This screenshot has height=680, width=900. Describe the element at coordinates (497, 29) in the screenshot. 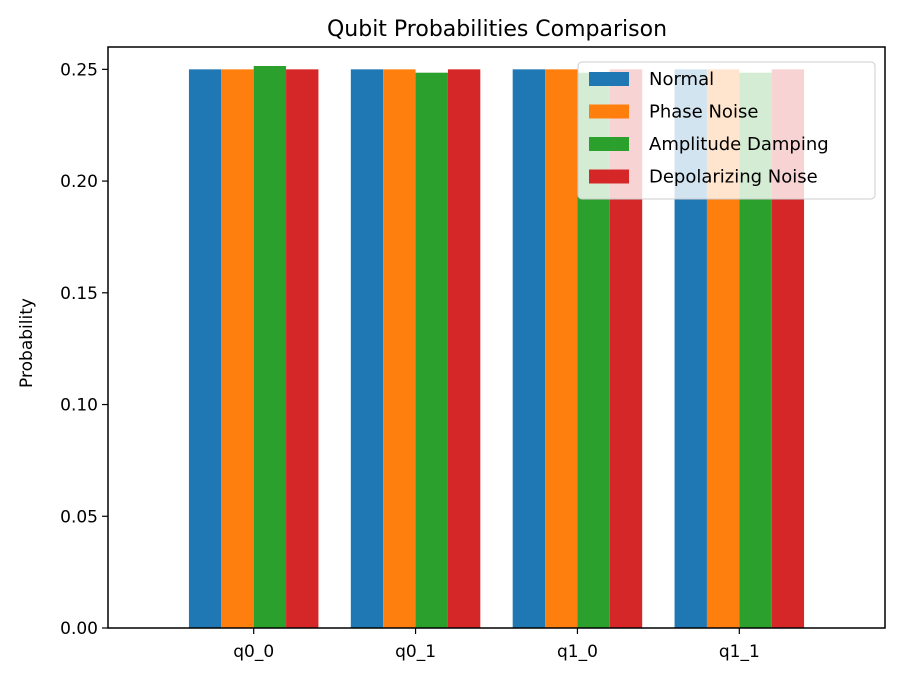

I see `chart-title: Qubit Probabilities Comparison` at that location.